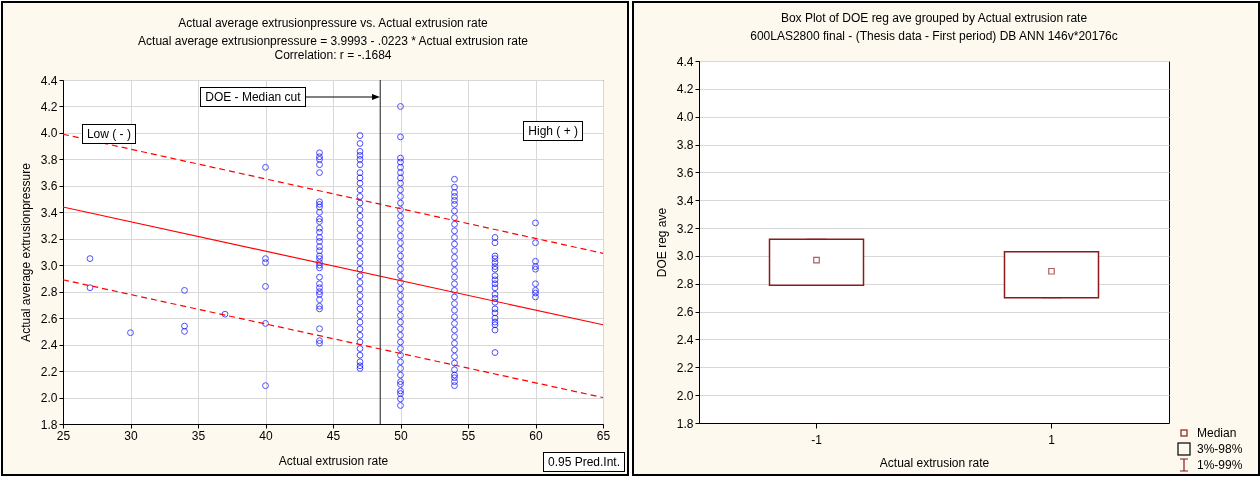 The width and height of the screenshot is (1260, 477). What do you see at coordinates (49, 212) in the screenshot?
I see `y-tick-label: 3.4` at bounding box center [49, 212].